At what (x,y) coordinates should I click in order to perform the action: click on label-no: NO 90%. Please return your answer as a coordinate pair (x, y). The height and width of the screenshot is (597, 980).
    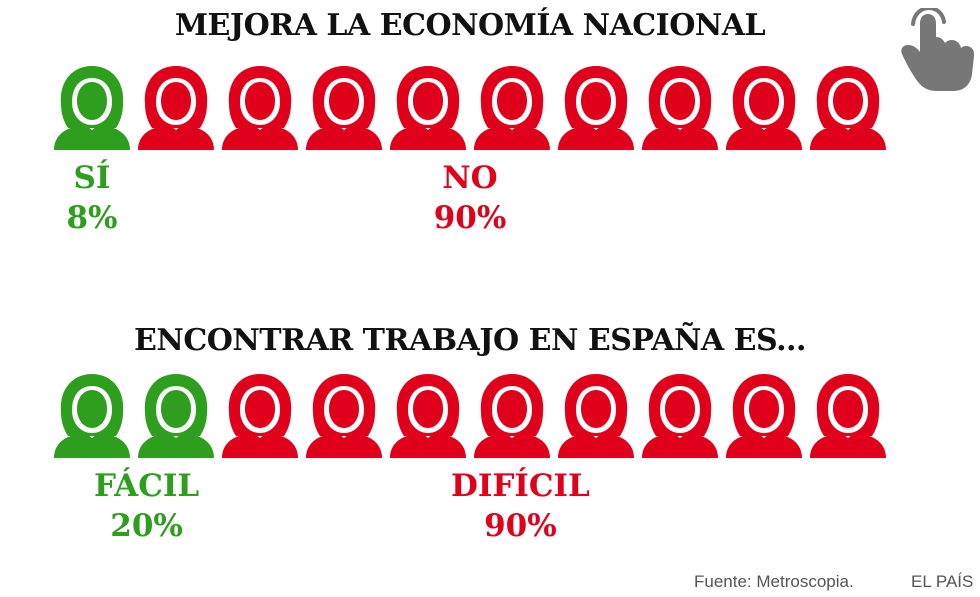
    Looking at the image, I should click on (470, 198).